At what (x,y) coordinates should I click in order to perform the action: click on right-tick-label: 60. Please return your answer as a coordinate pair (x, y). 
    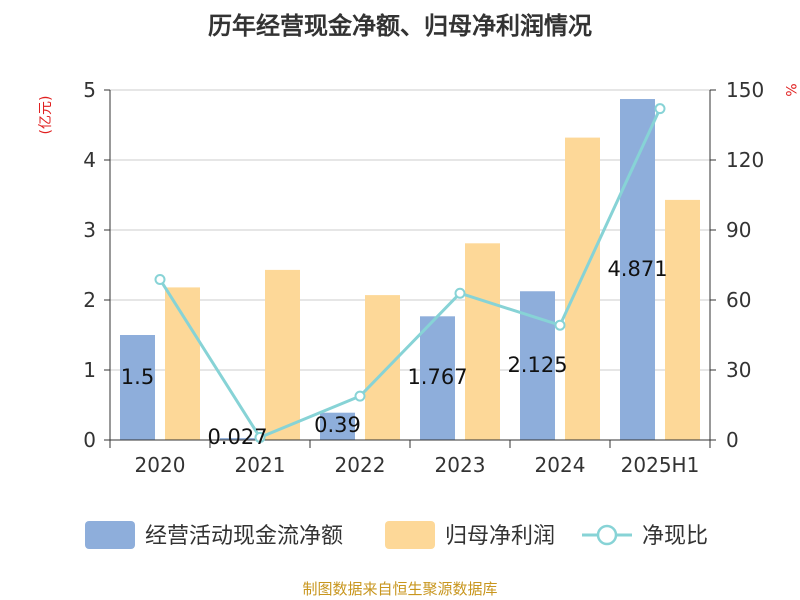
    Looking at the image, I should click on (738, 300).